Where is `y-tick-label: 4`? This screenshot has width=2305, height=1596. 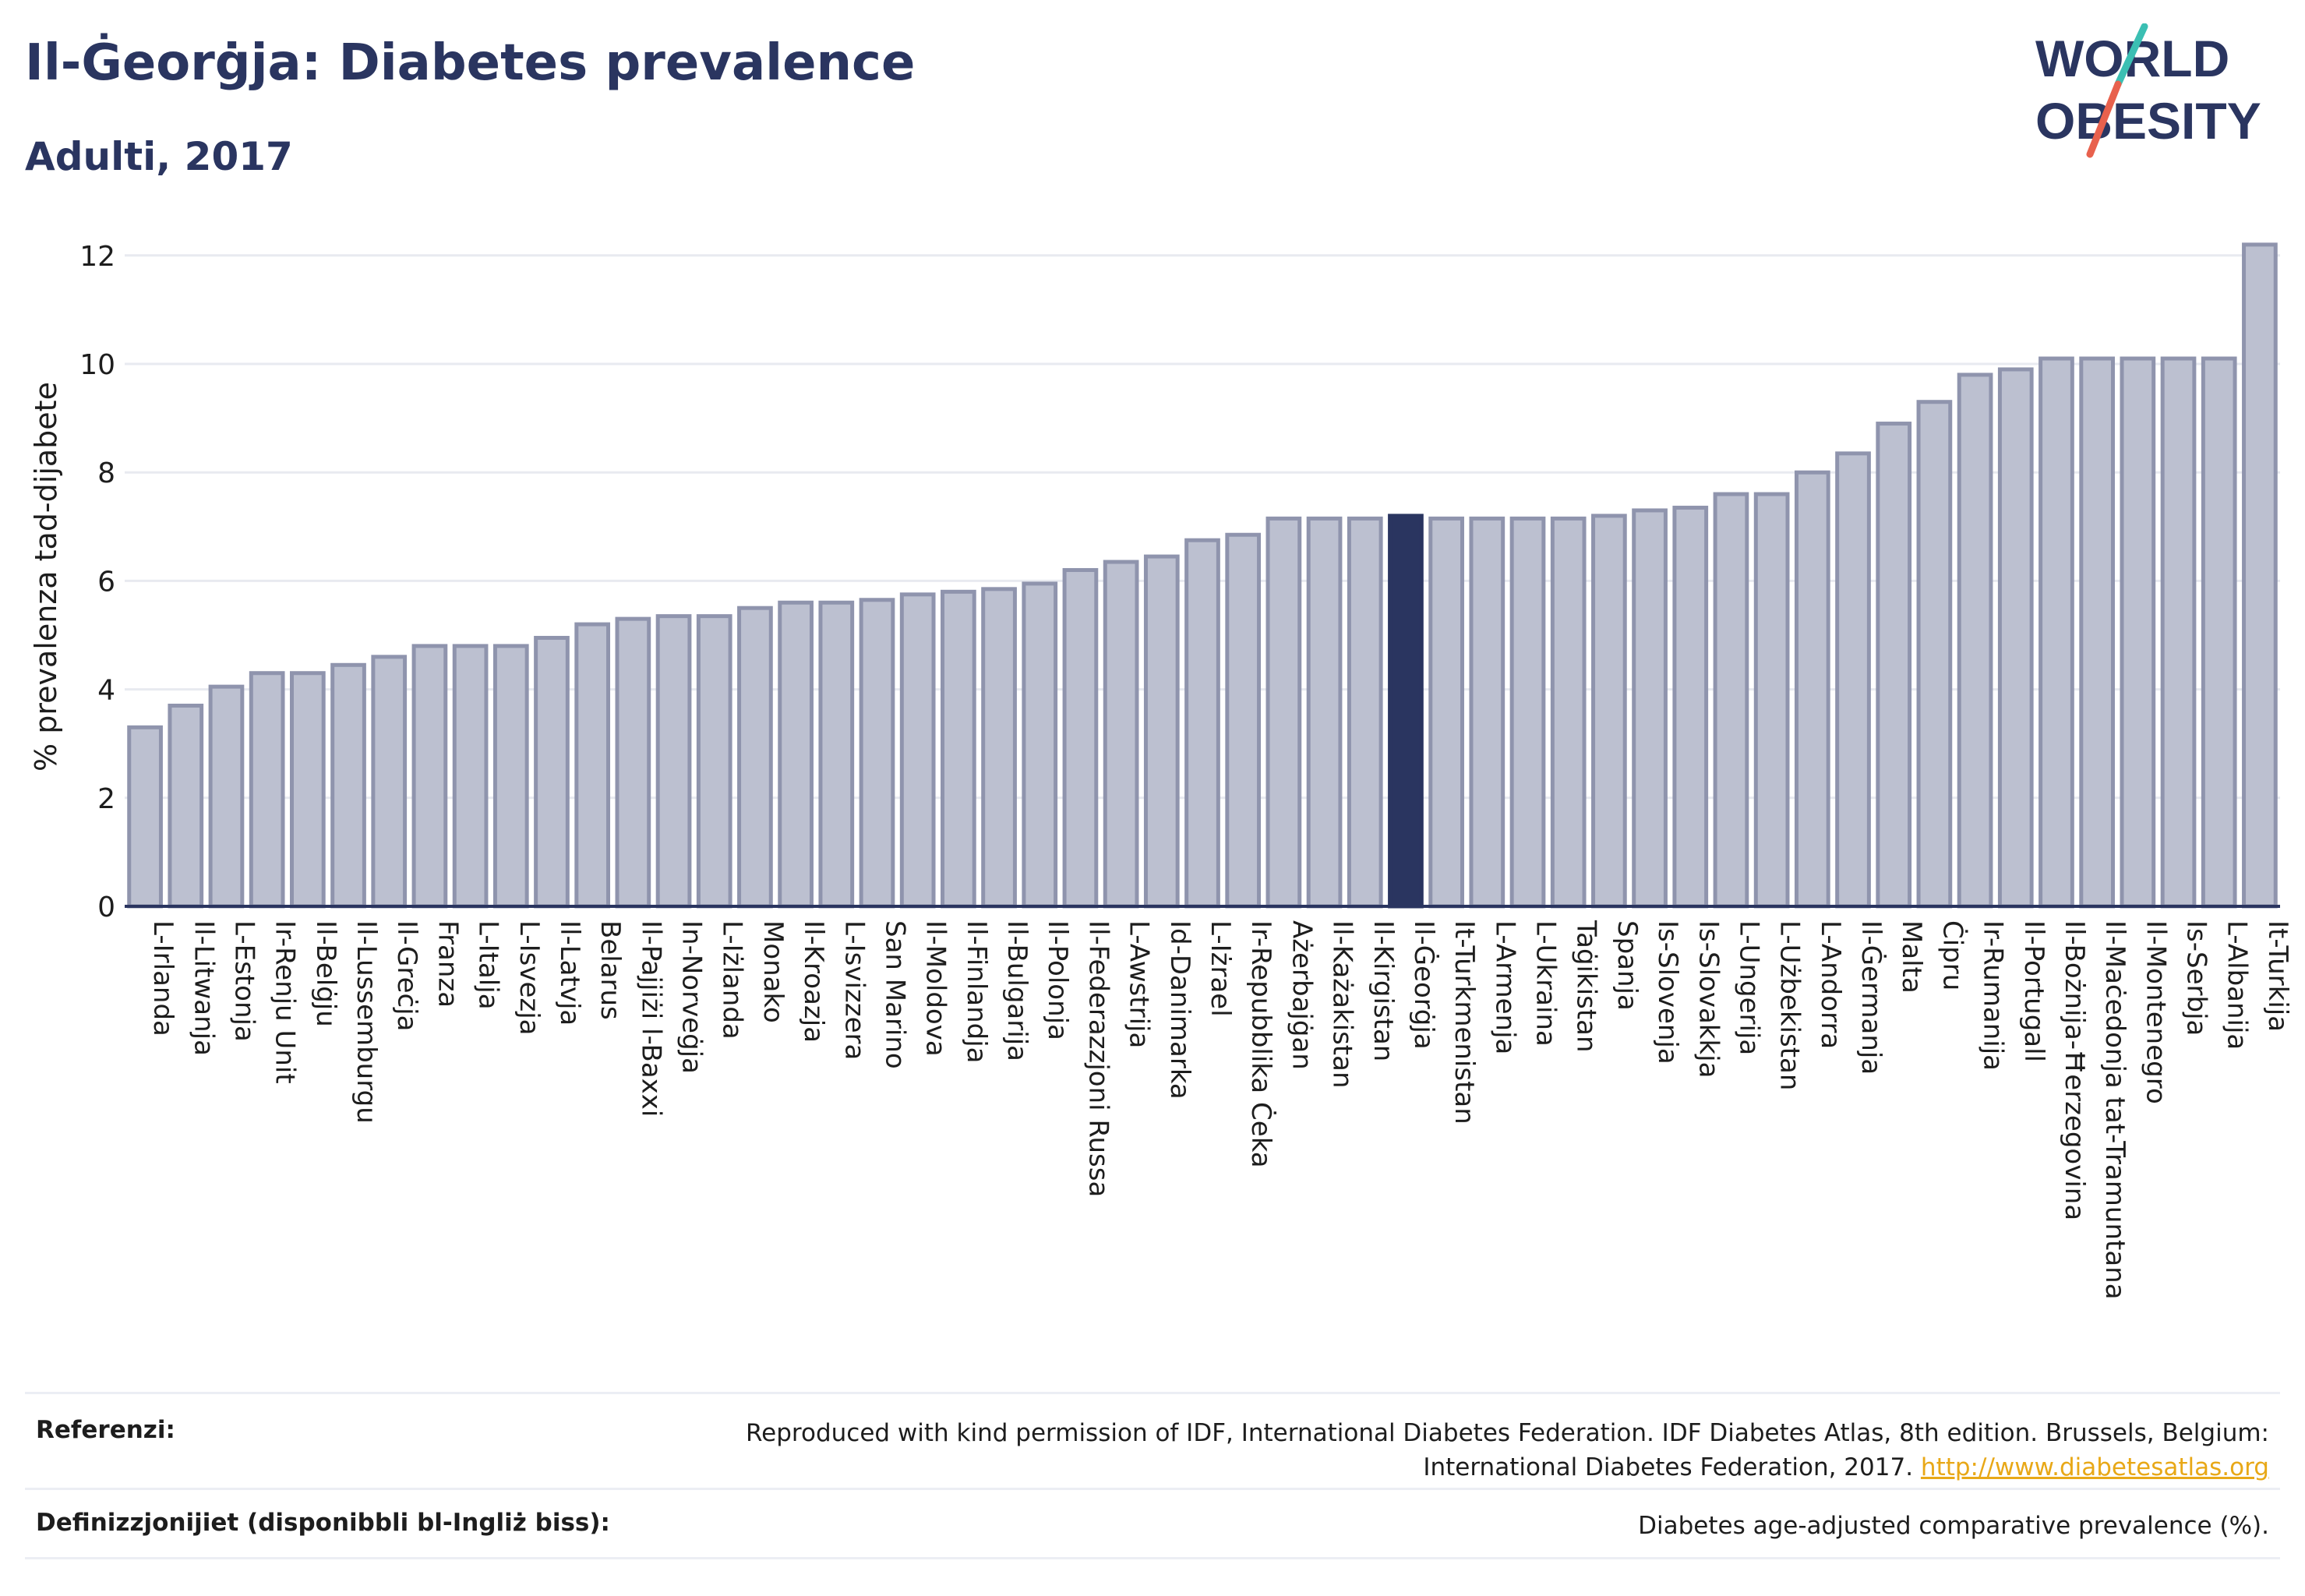
y-tick-label: 4 is located at coordinates (106, 691).